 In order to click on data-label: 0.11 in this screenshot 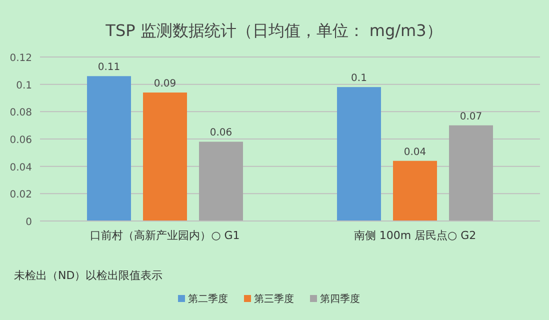, I will do `click(109, 68)`.